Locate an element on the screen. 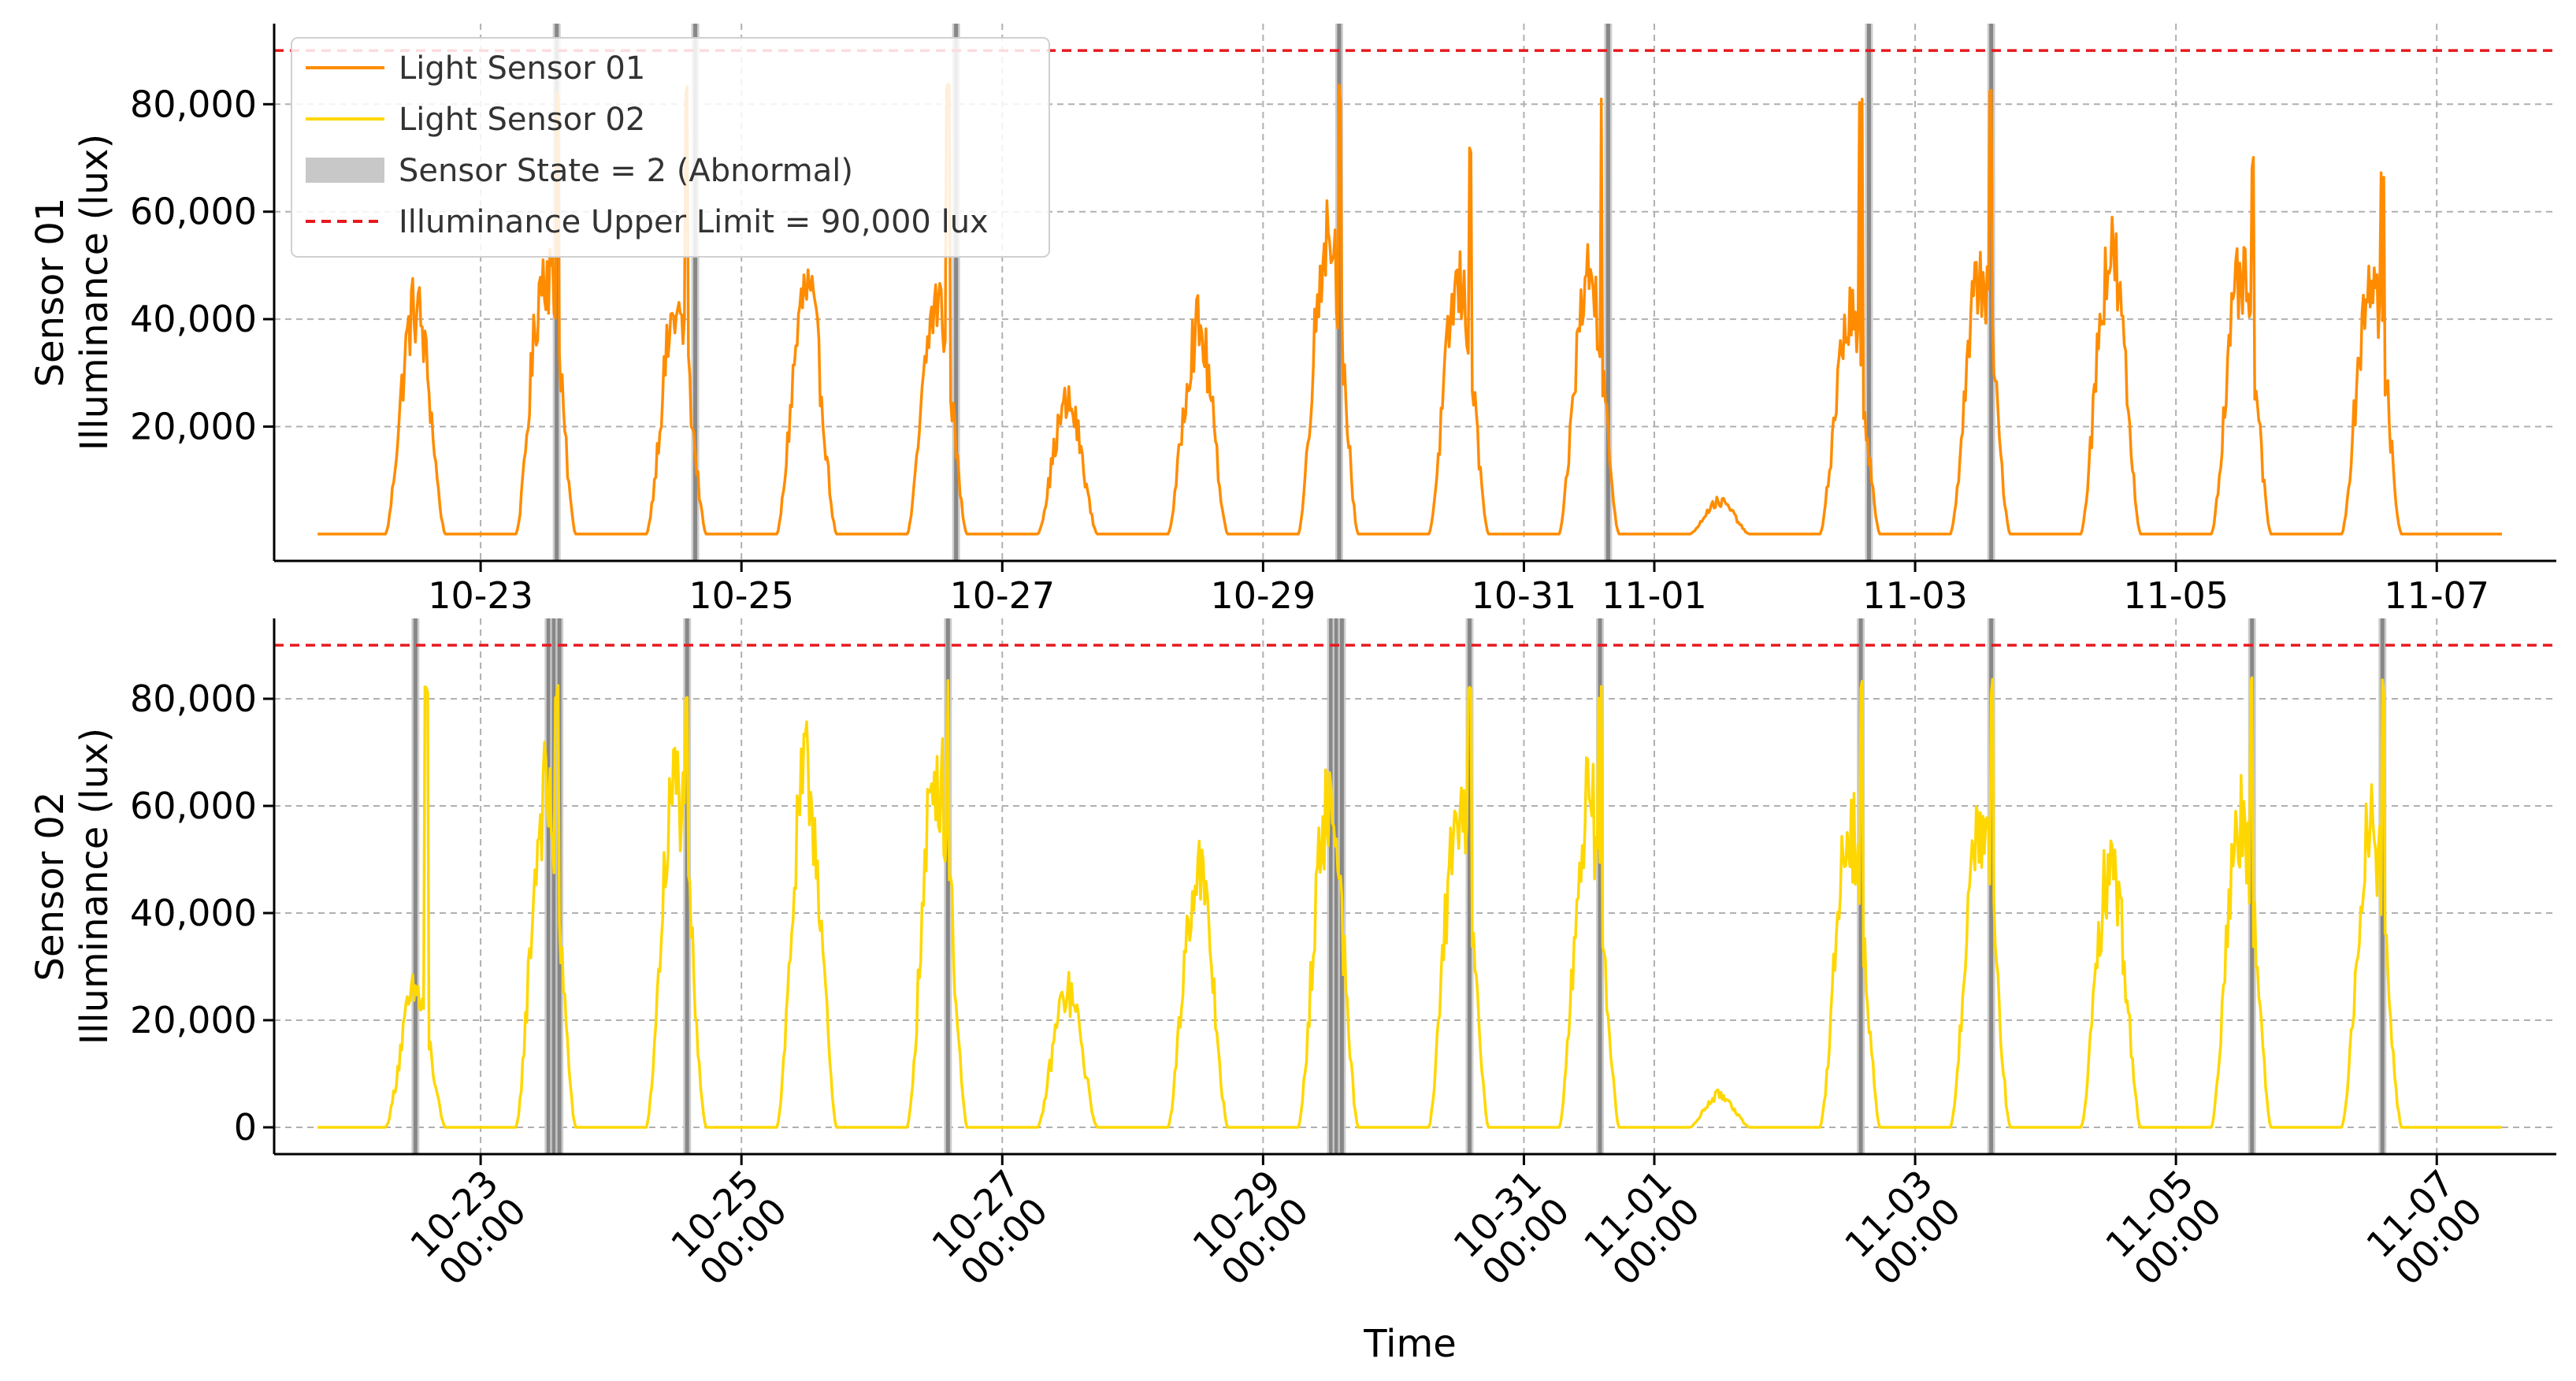  x-tick-label: 11-01 is located at coordinates (1654, 595).